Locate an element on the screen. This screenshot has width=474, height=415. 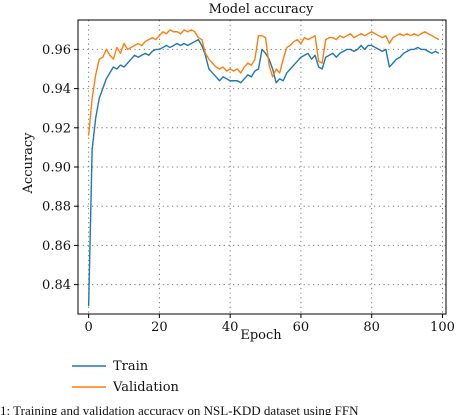
y-axis-label: Accuracy is located at coordinates (28, 163).